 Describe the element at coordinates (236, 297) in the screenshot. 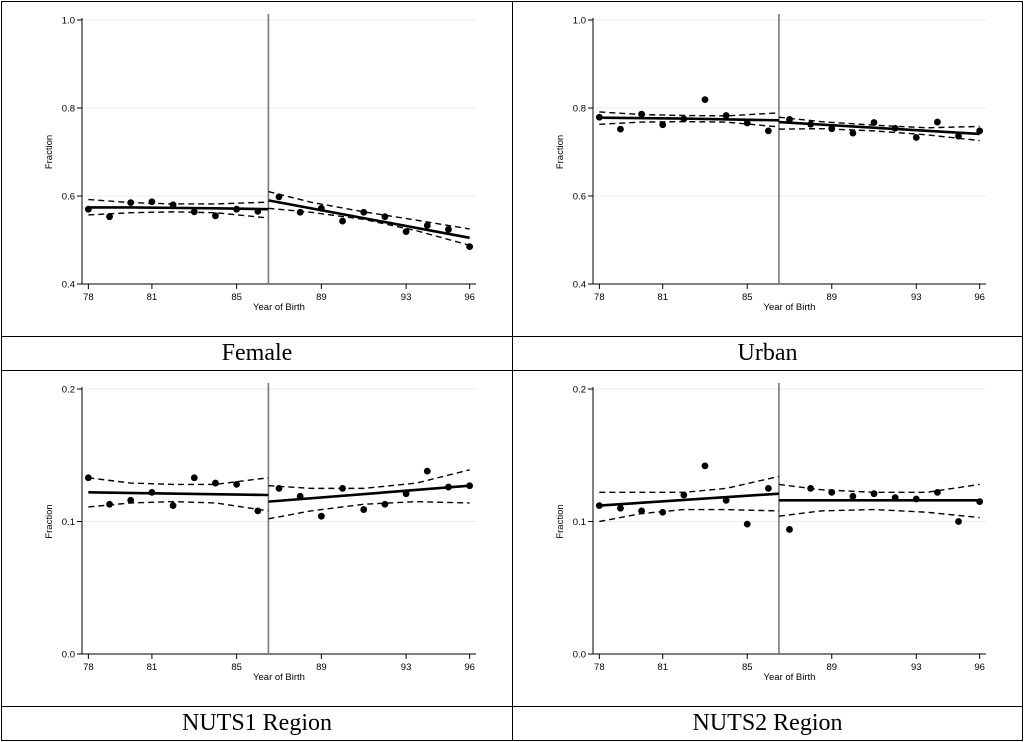

I see `x-tick-label: 85` at that location.